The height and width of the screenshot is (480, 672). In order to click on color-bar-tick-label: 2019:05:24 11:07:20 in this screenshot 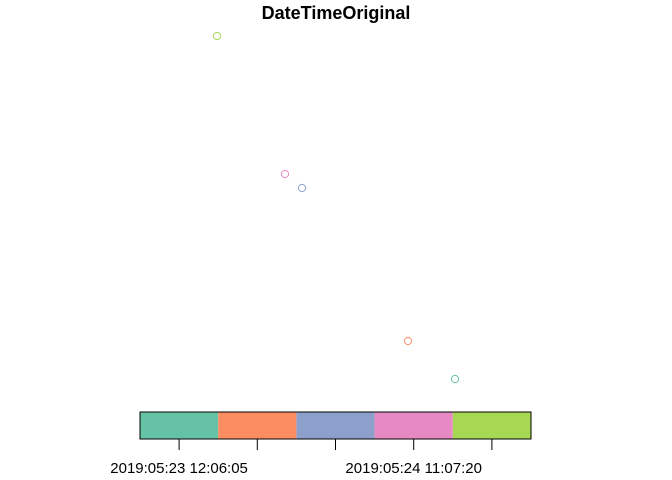, I will do `click(413, 468)`.